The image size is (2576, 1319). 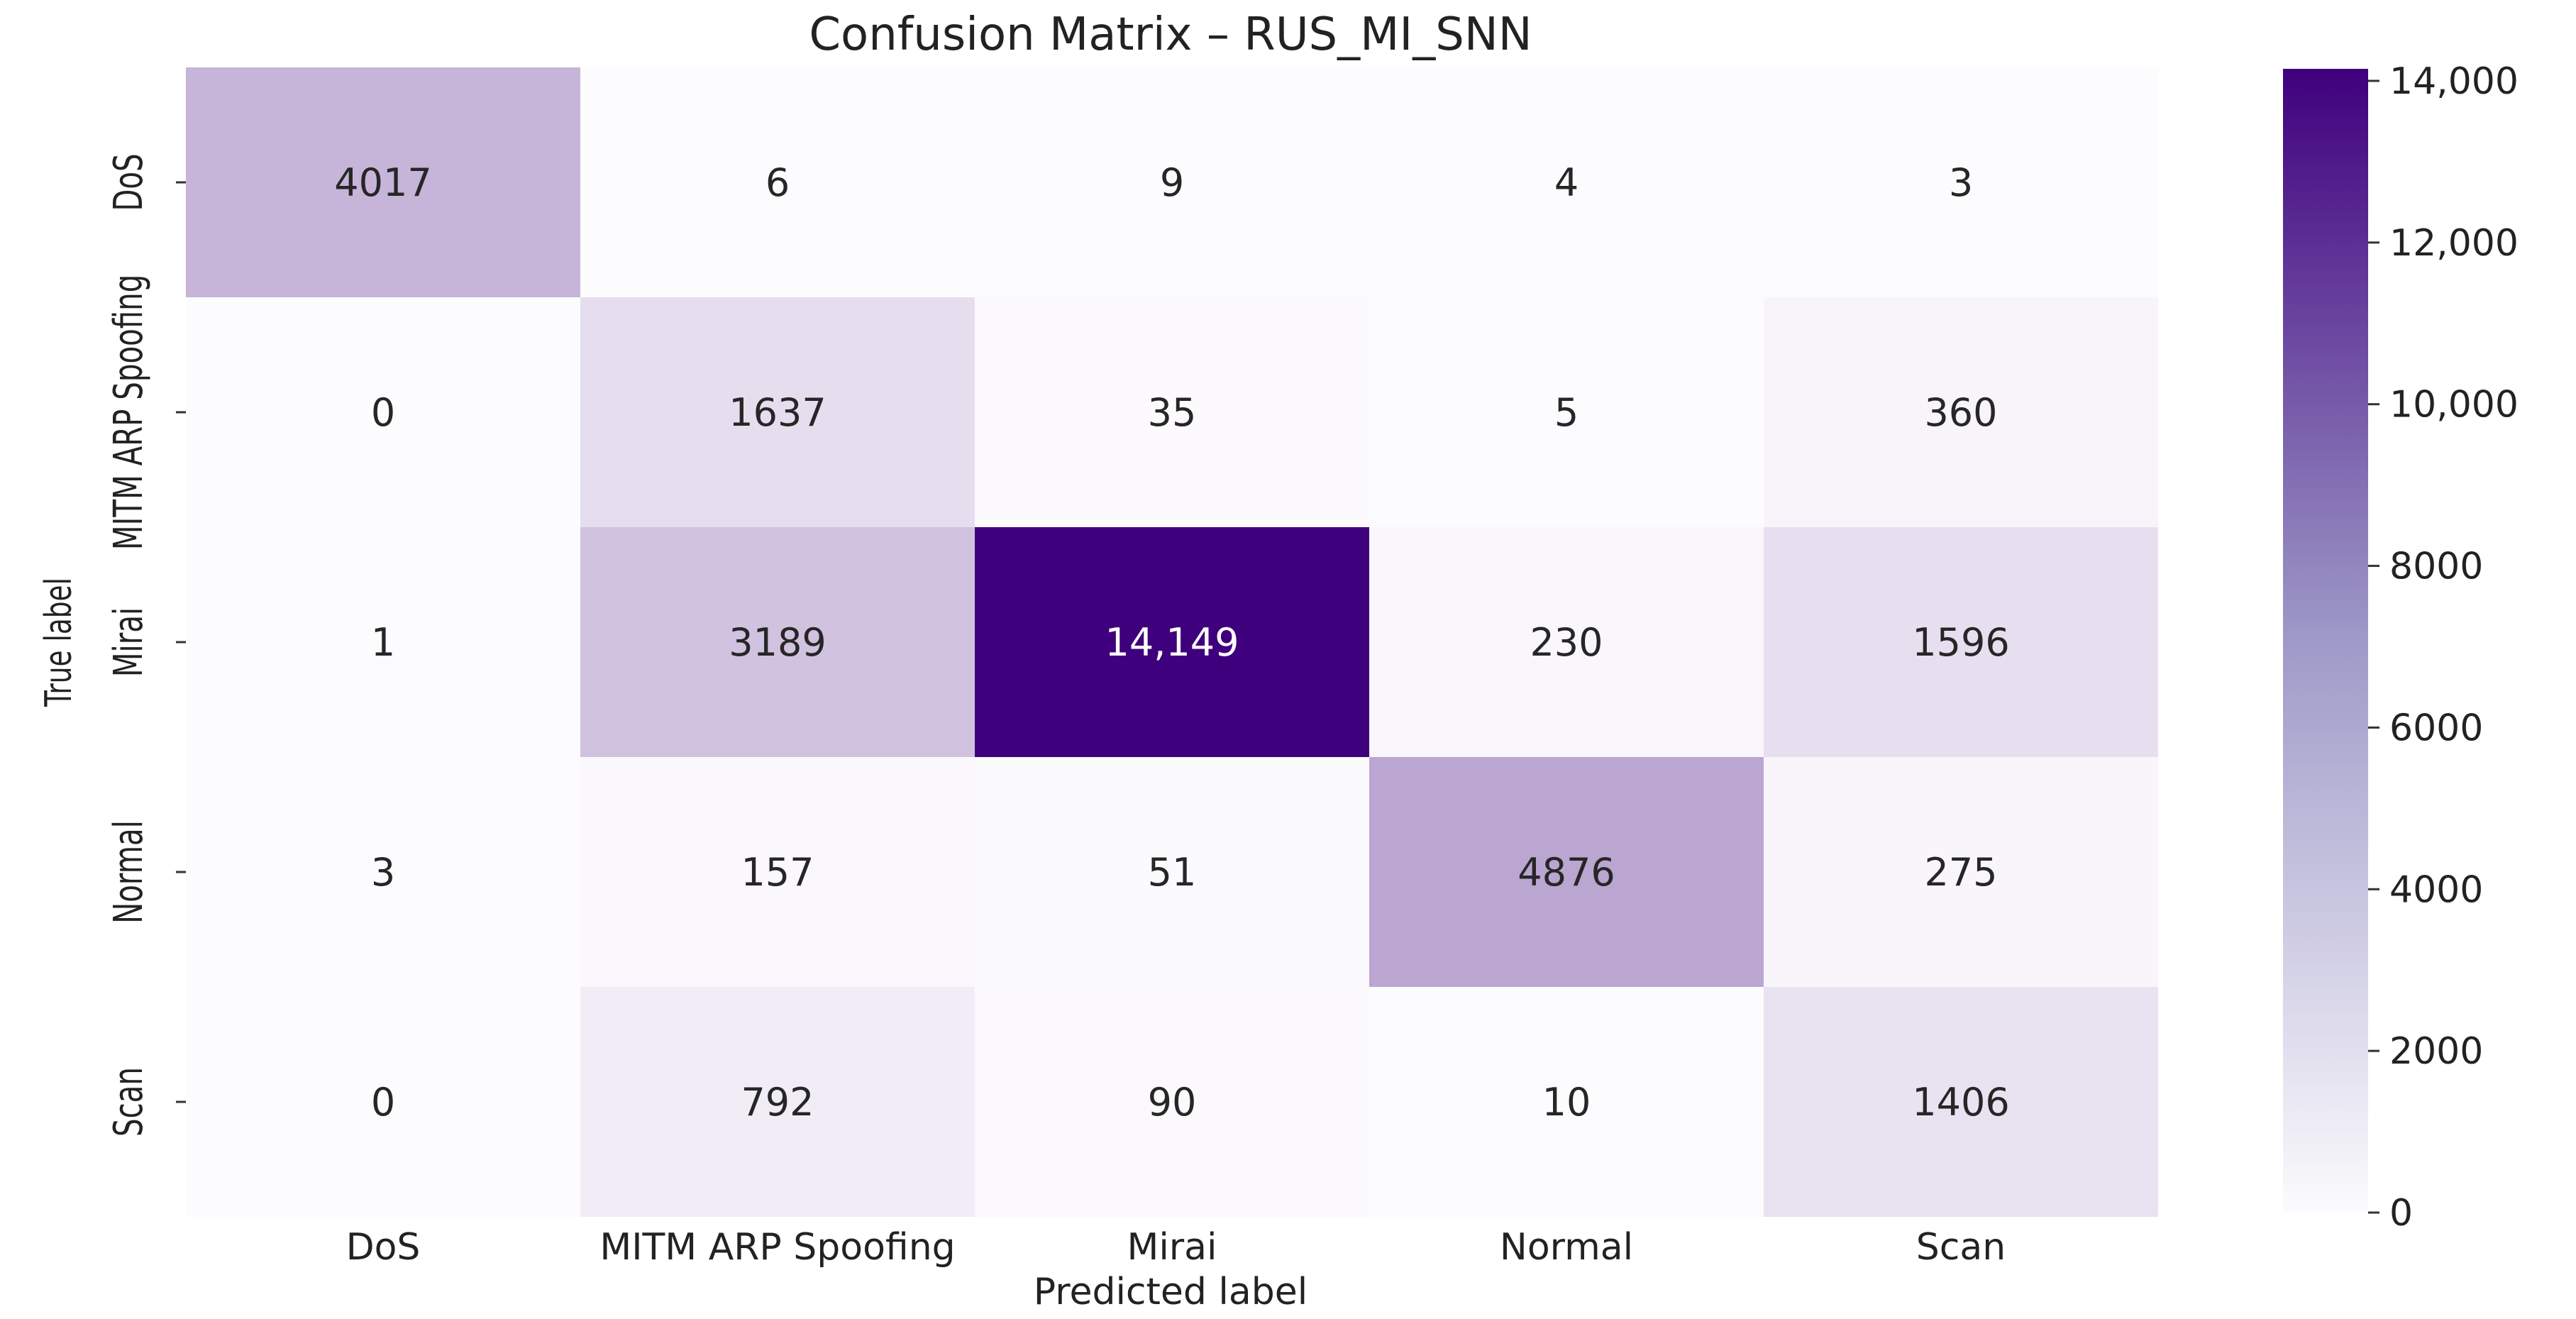 I want to click on cell-value-4-1: 792, so click(x=777, y=1102).